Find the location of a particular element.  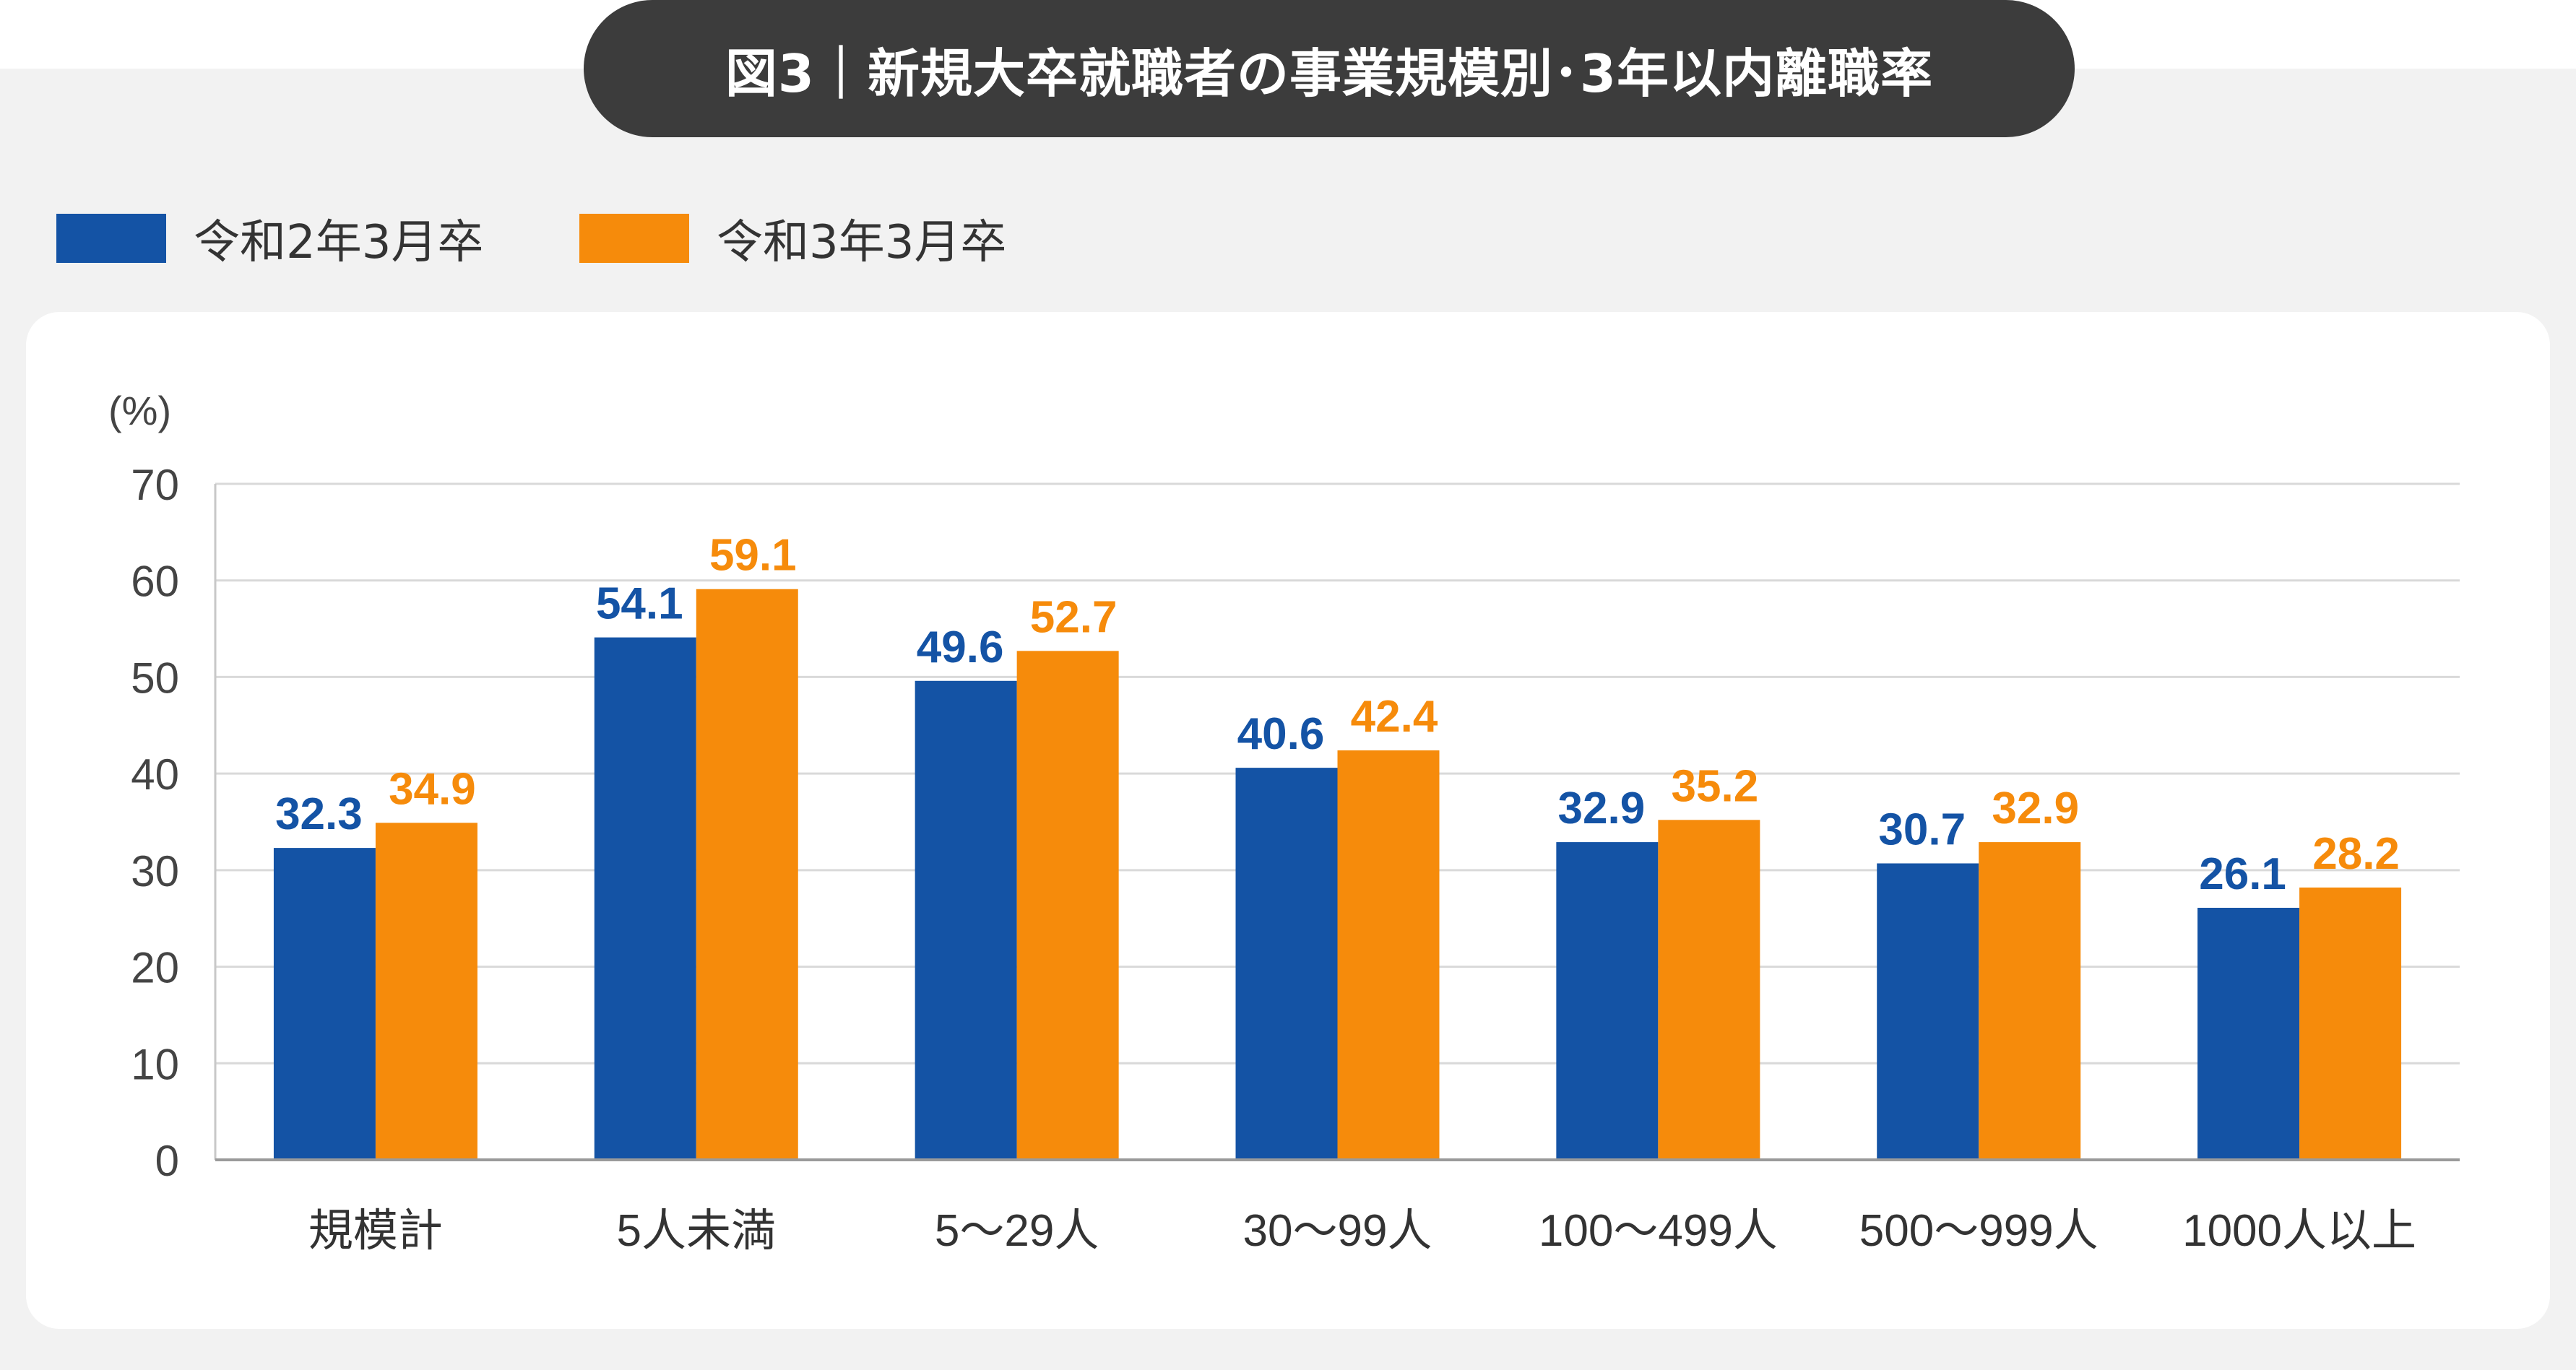

data-label: 52.7 is located at coordinates (1074, 617).